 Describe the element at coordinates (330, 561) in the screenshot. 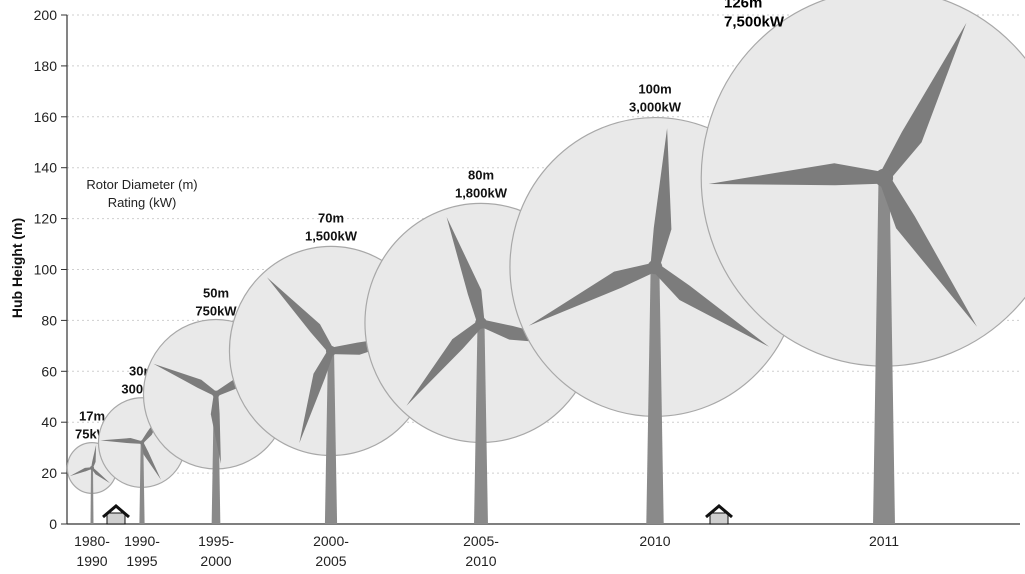

I see `period-label-line2: 2005` at that location.